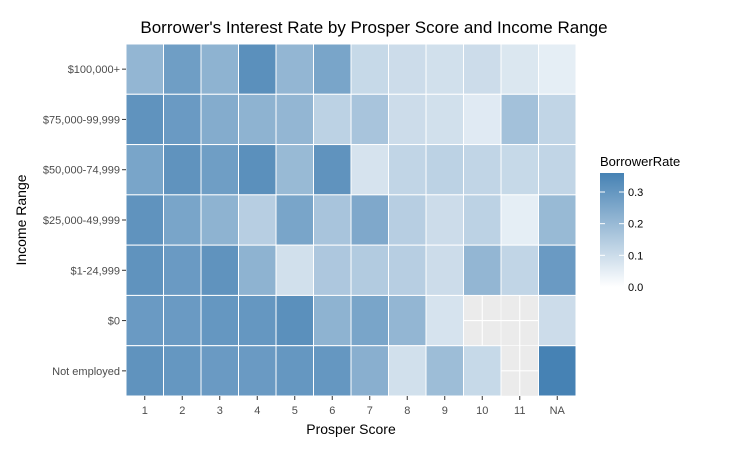 This screenshot has height=459, width=729. I want to click on x-tick-label: 11, so click(519, 411).